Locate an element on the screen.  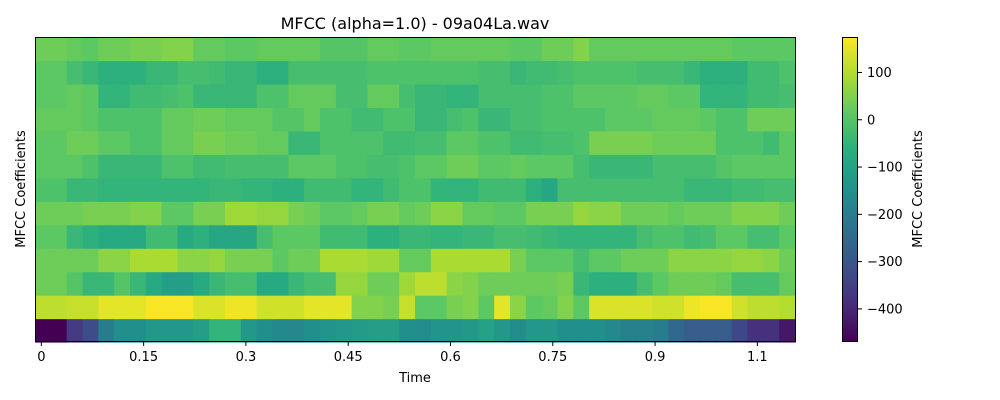
x-axis: 0 0.15 0.3 0.45 0.6 0.75 0.9 1.1 is located at coordinates (402, 353).